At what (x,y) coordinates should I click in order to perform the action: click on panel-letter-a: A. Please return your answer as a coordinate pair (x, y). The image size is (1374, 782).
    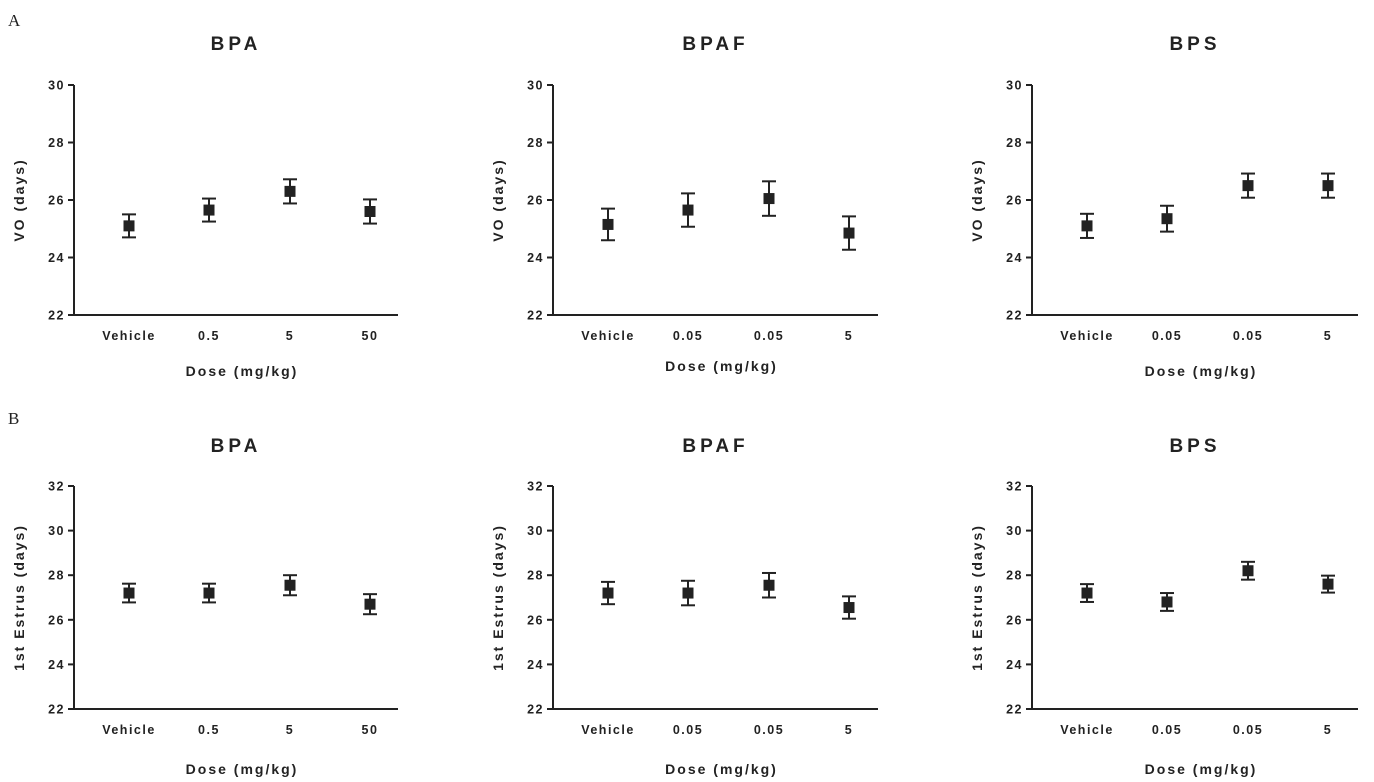
    Looking at the image, I should click on (14, 20).